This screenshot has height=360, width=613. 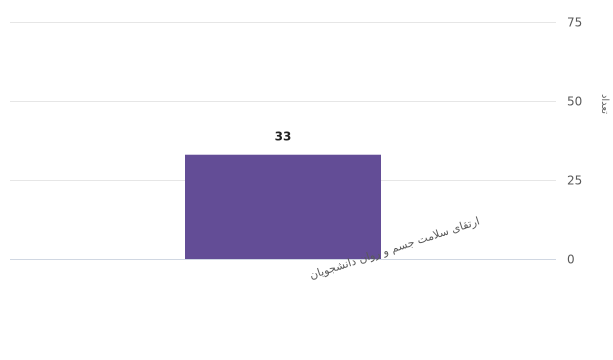 What do you see at coordinates (604, 104) in the screenshot?
I see `y-axis-title: تعداد` at bounding box center [604, 104].